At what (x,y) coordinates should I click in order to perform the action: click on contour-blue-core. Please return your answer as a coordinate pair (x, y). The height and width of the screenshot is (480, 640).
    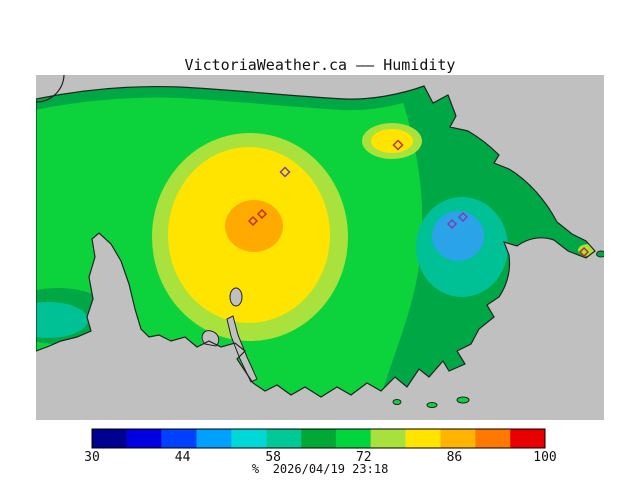
    Looking at the image, I should click on (458, 236).